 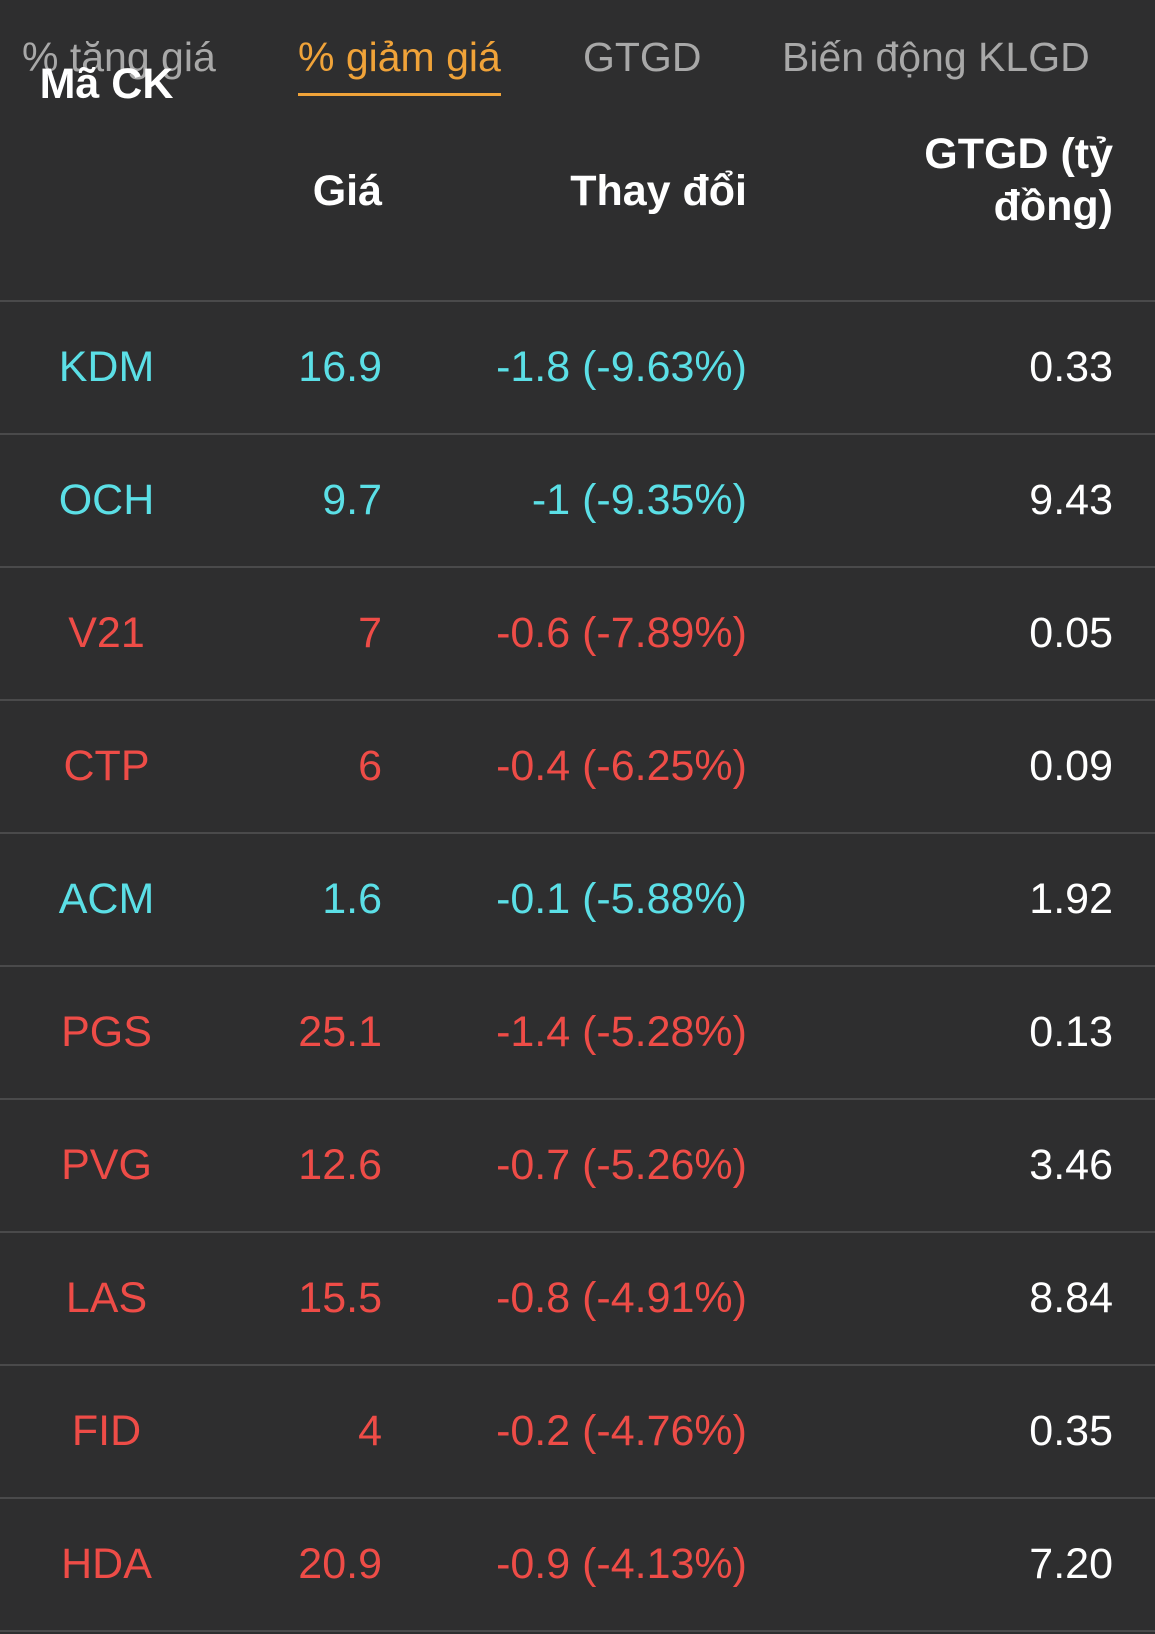 I want to click on stock-trading-value: 0.05, so click(x=1071, y=633).